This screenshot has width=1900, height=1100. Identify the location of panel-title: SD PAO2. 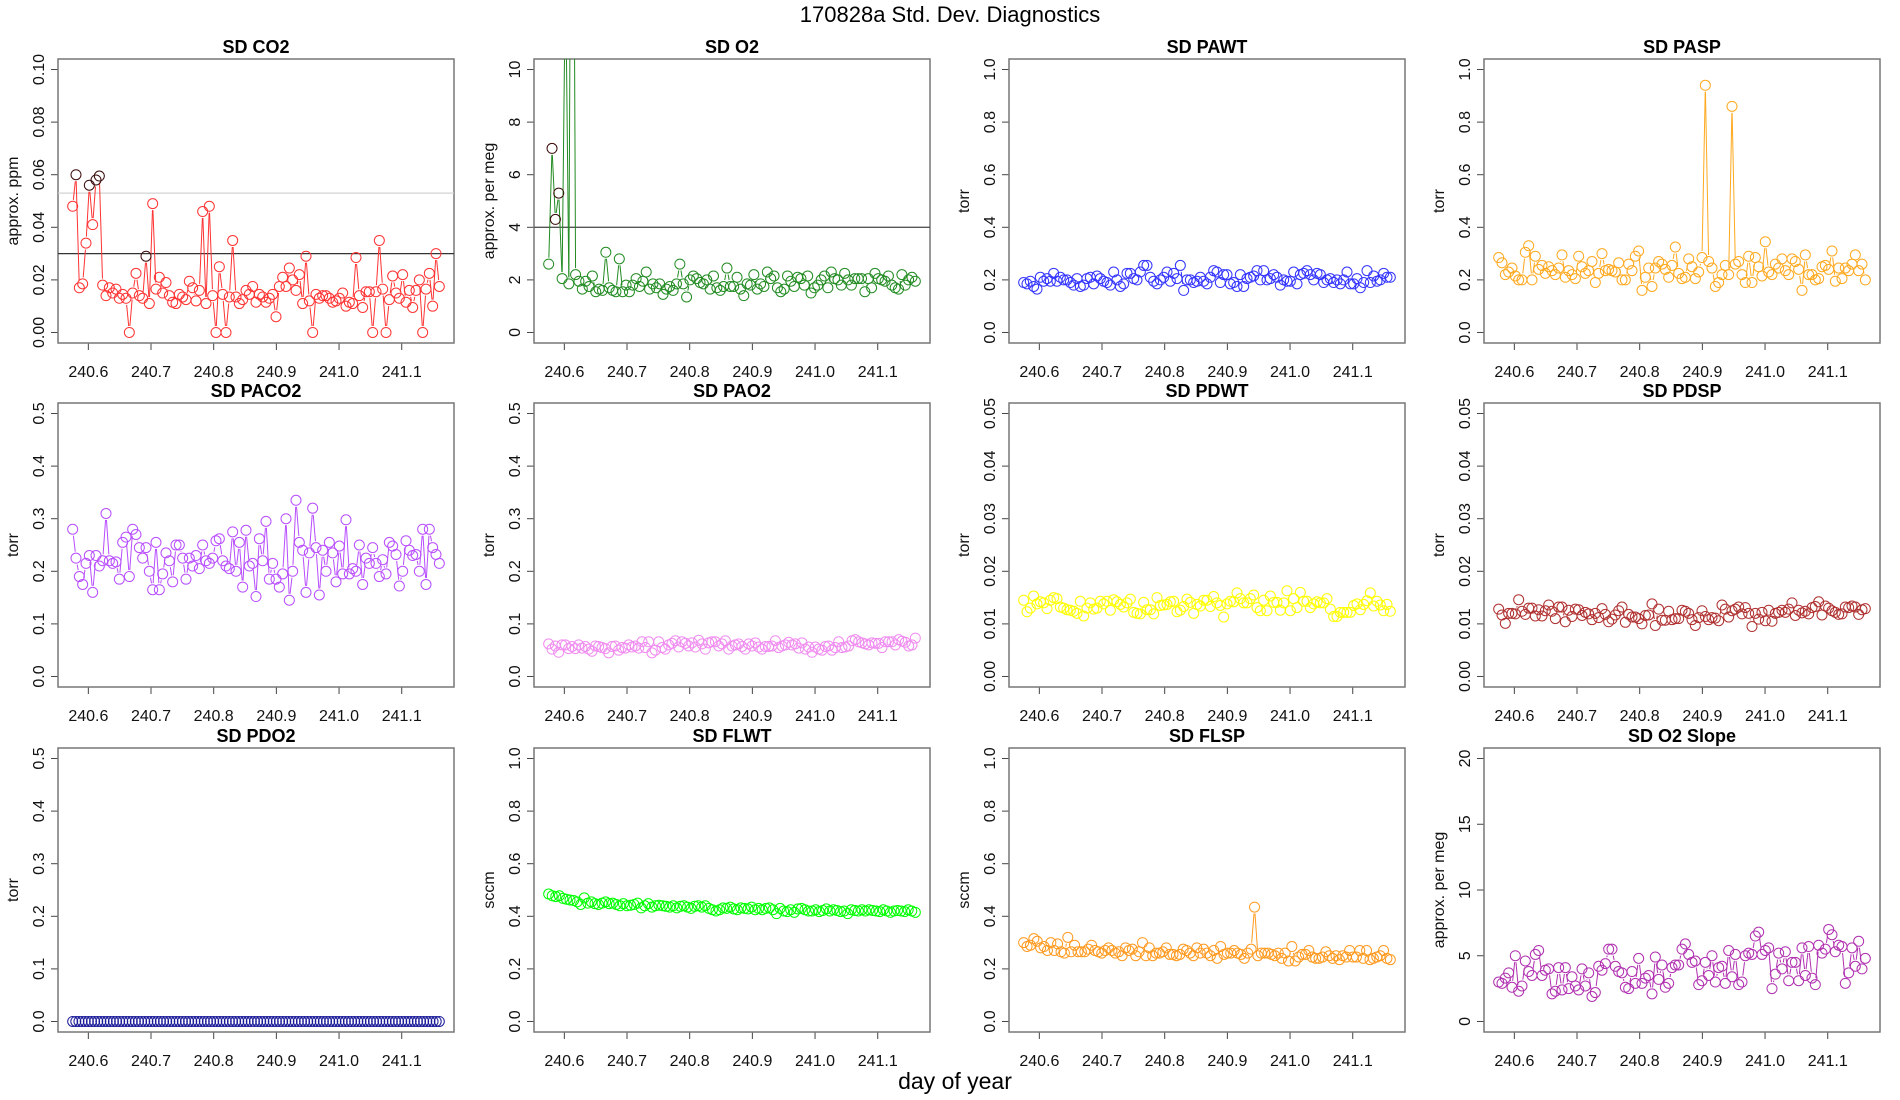
(732, 391).